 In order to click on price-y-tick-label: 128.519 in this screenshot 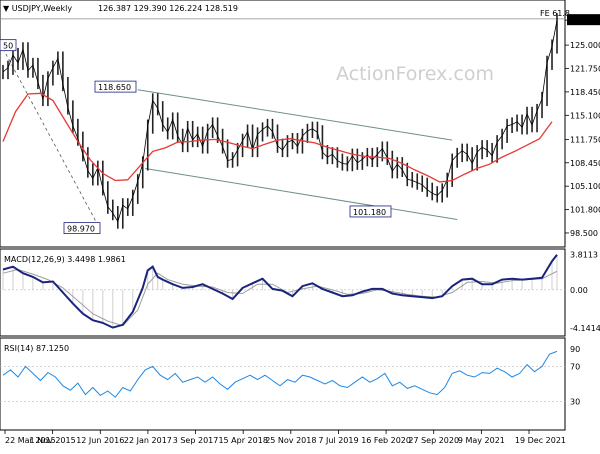, I will do `click(585, 20)`.